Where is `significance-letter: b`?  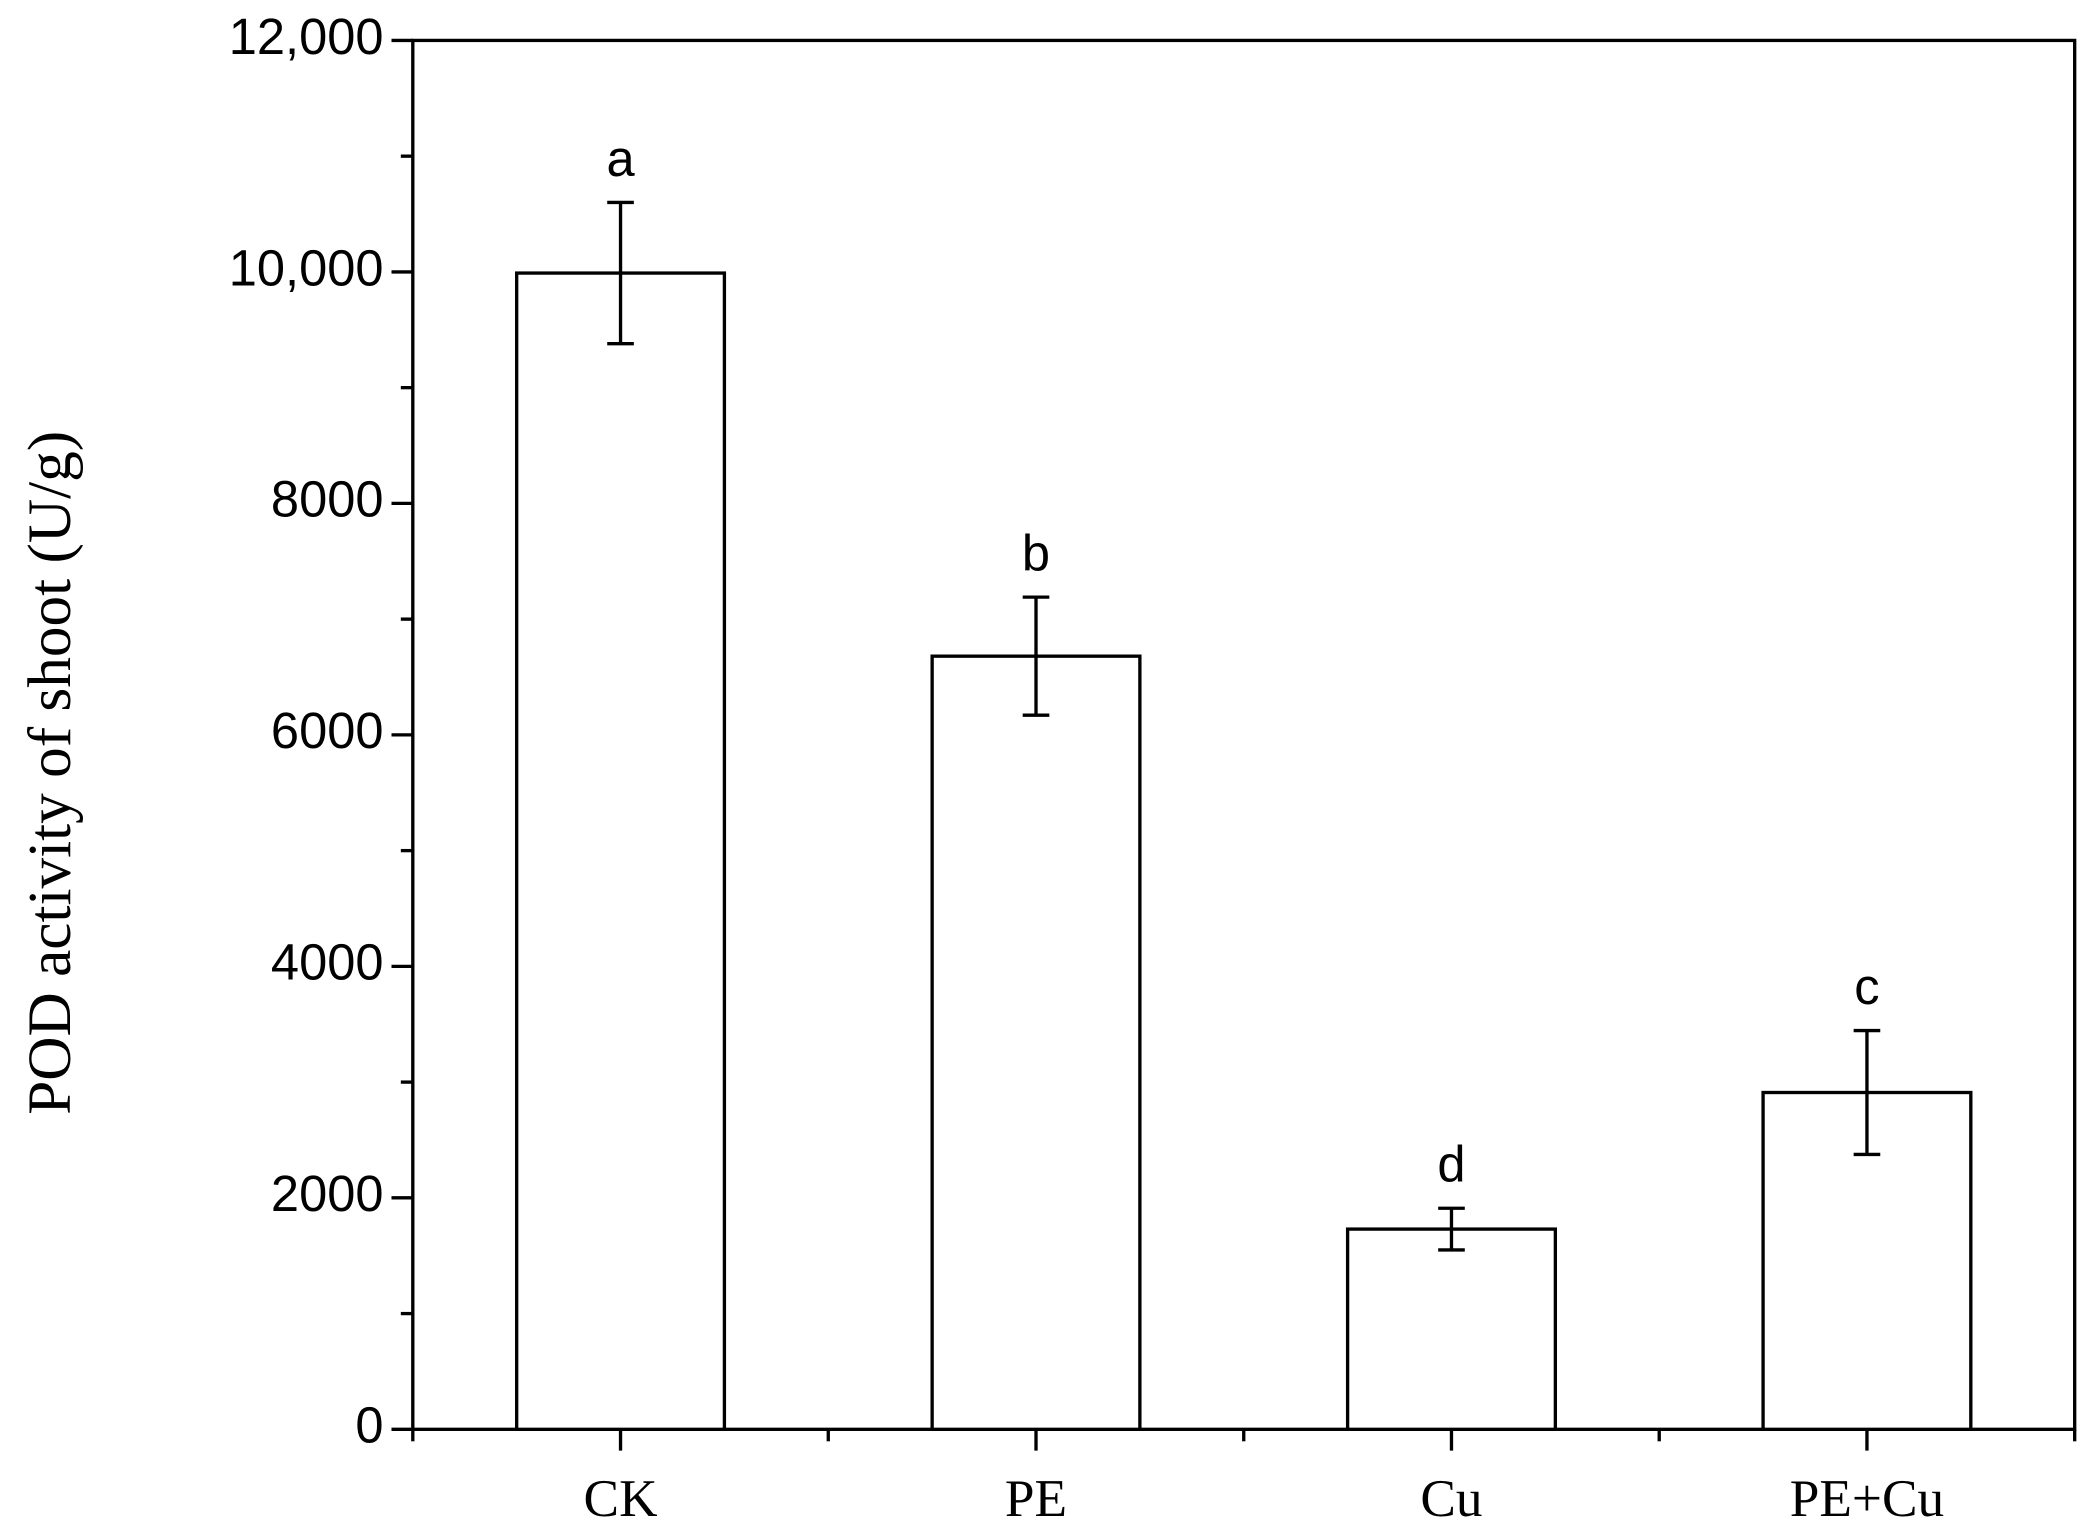 significance-letter: b is located at coordinates (1036, 553).